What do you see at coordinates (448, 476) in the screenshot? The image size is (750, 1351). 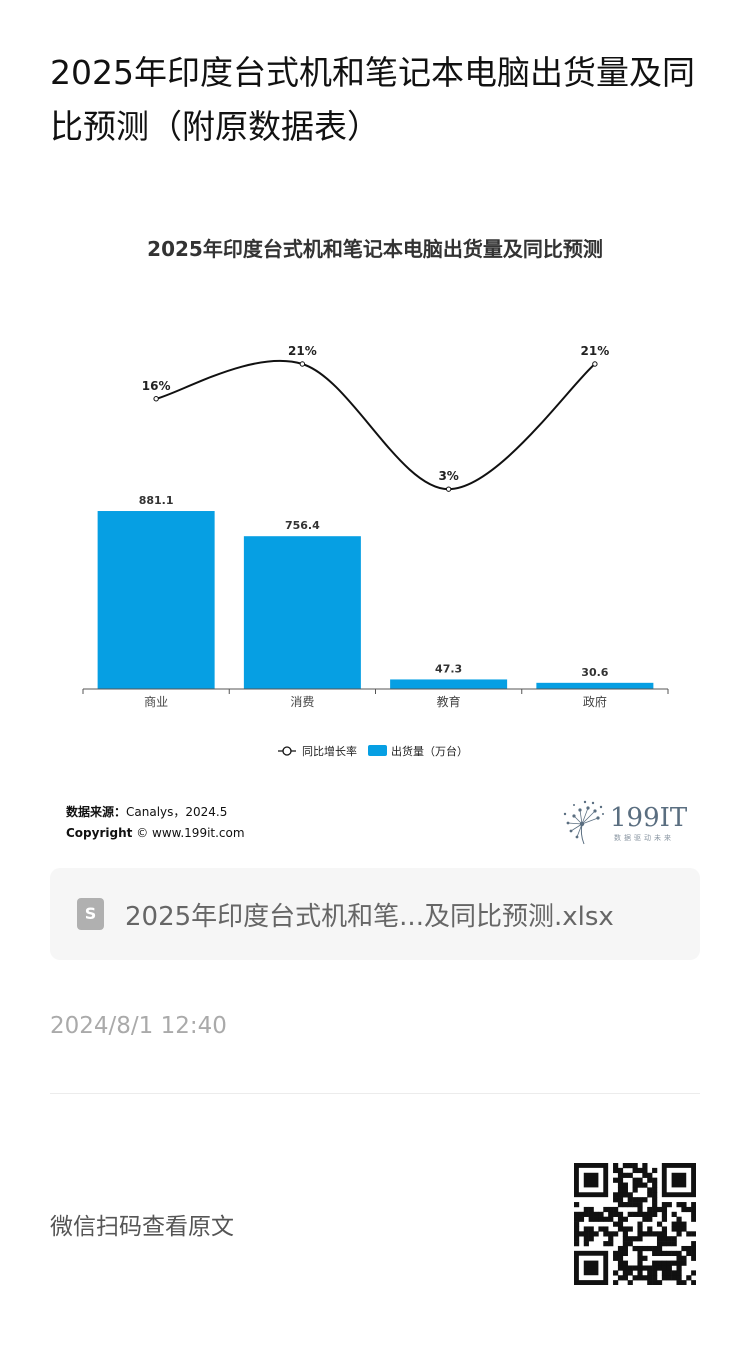 I see `line-value-label: 3%` at bounding box center [448, 476].